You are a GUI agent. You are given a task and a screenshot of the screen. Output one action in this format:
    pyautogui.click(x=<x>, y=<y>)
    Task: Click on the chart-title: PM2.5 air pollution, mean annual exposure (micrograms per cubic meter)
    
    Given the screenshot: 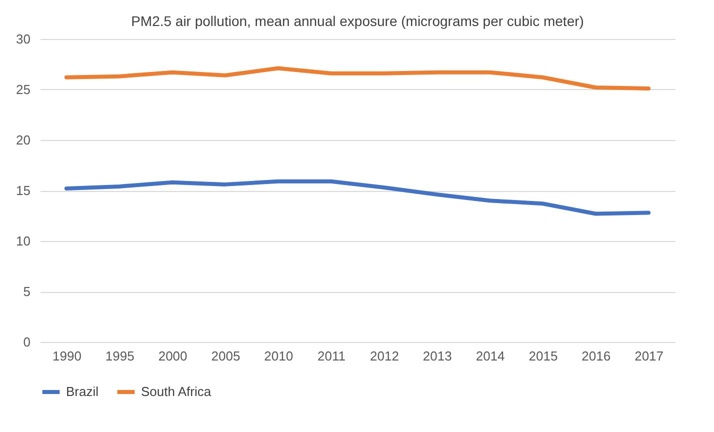 What is the action you would take?
    pyautogui.click(x=357, y=21)
    